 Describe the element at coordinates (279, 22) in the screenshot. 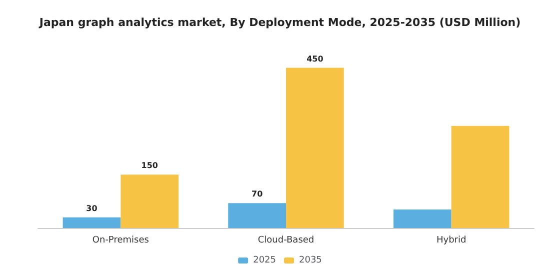

I see `chart-title: Japan graph analytics market, By Deployment Mode, 2025-2035 (USD Million)` at that location.